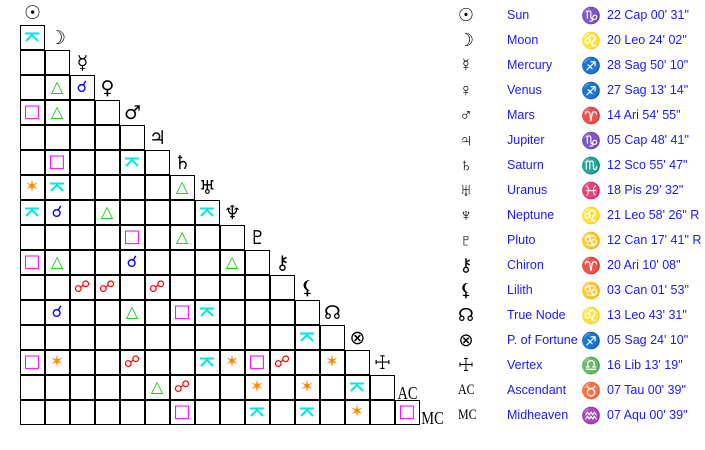  I want to click on planet-row: ☽ Moon ♌ 20 Leo 24' 02", so click(577, 40).